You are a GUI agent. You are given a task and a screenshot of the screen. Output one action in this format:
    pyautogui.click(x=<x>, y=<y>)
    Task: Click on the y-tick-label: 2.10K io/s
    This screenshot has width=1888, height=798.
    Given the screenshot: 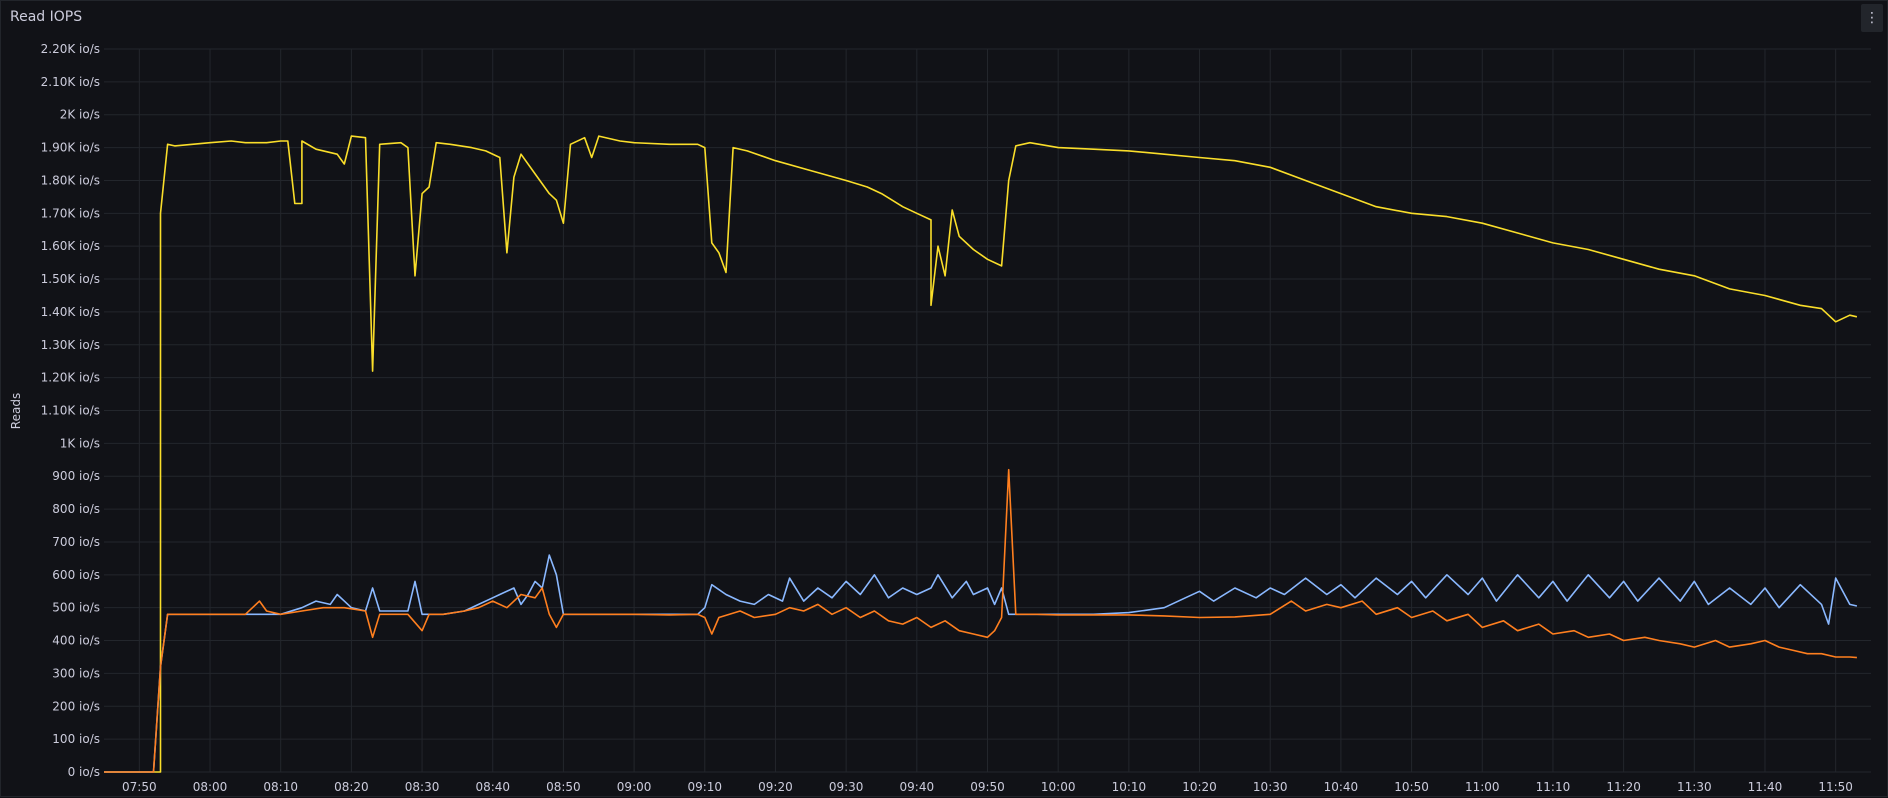 What is the action you would take?
    pyautogui.click(x=70, y=82)
    